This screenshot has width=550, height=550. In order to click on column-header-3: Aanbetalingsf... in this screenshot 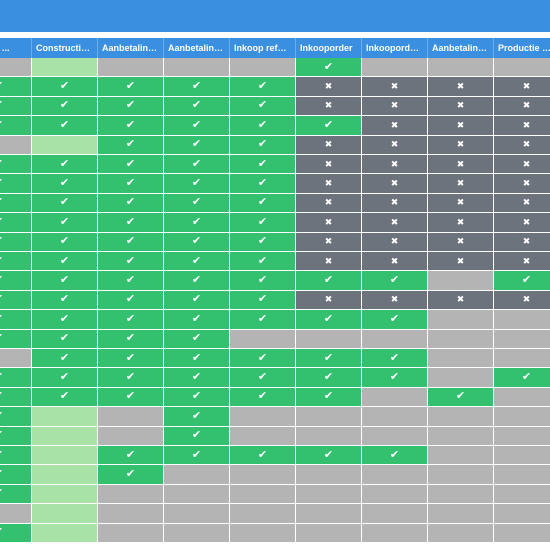, I will do `click(131, 48)`.